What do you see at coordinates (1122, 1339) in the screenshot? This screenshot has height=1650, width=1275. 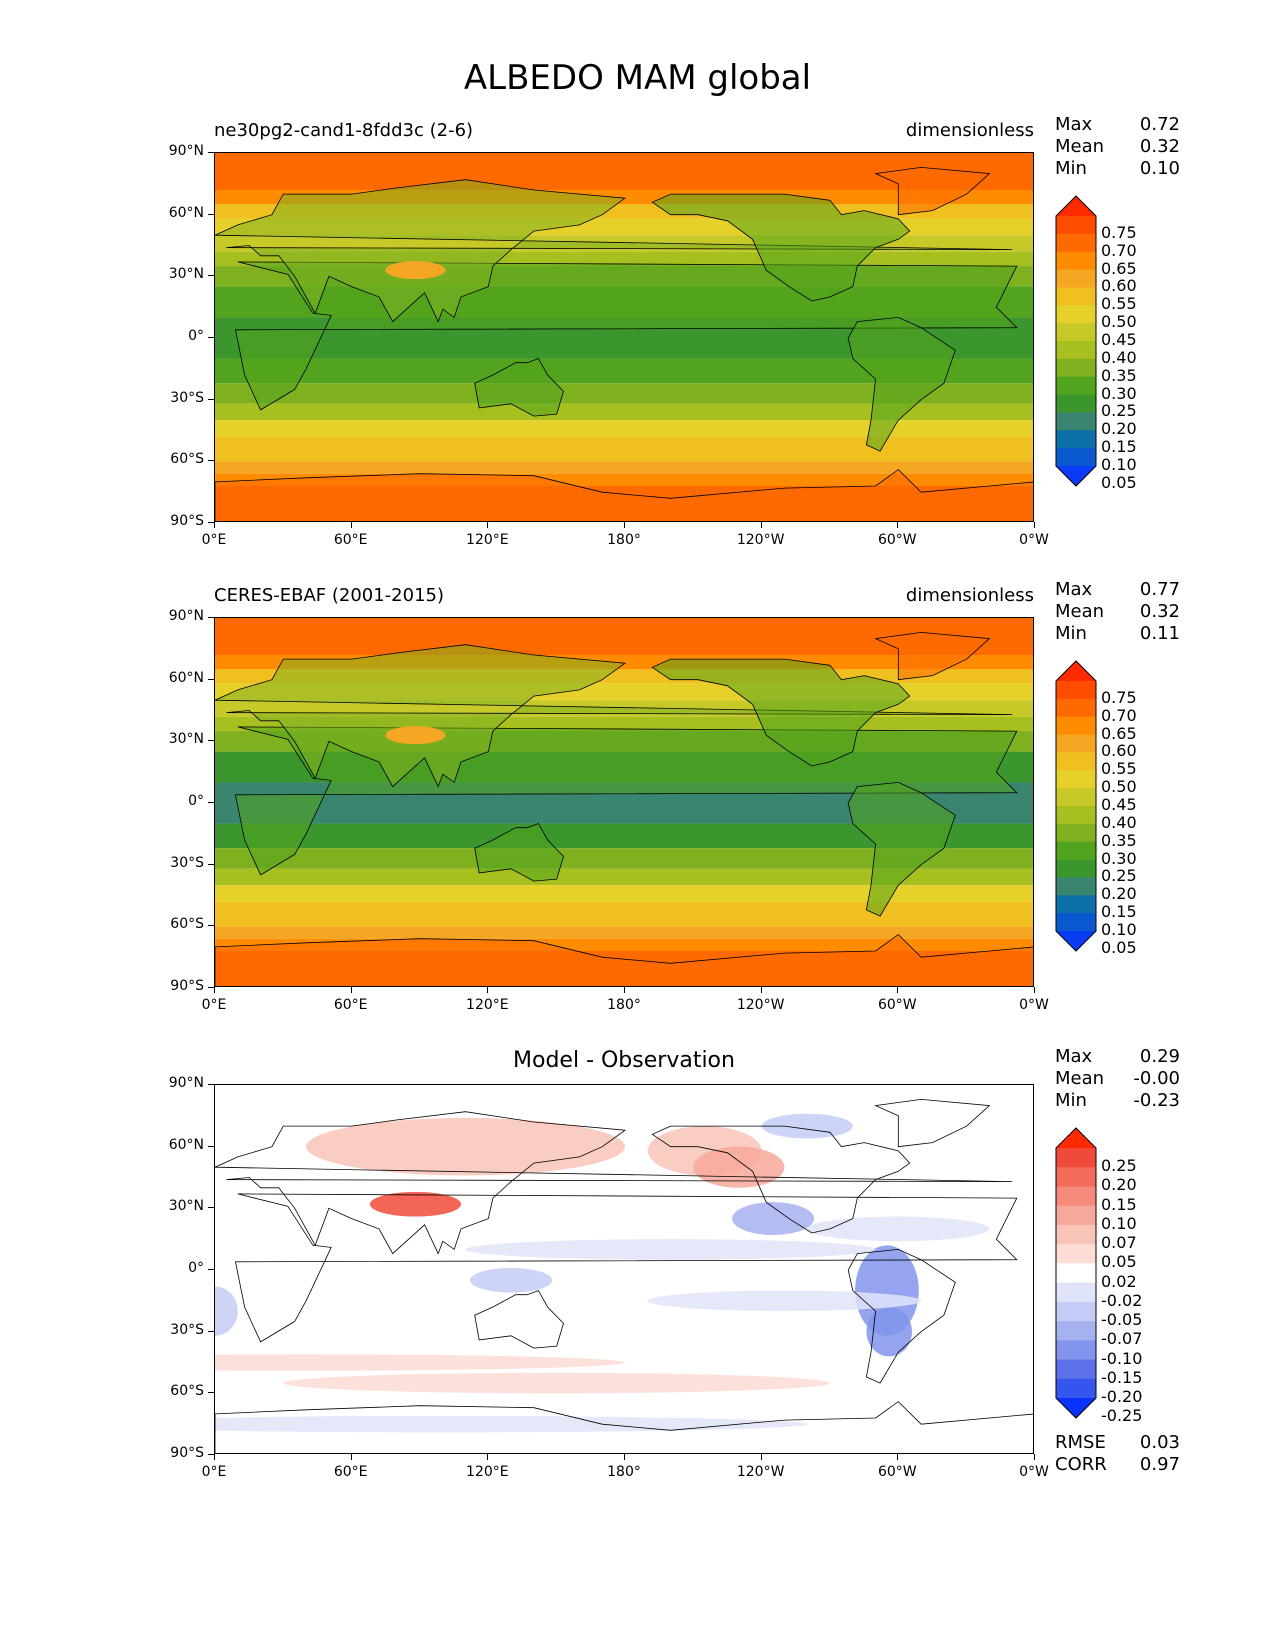 I see `colorbar-tick-label: -0.07` at bounding box center [1122, 1339].